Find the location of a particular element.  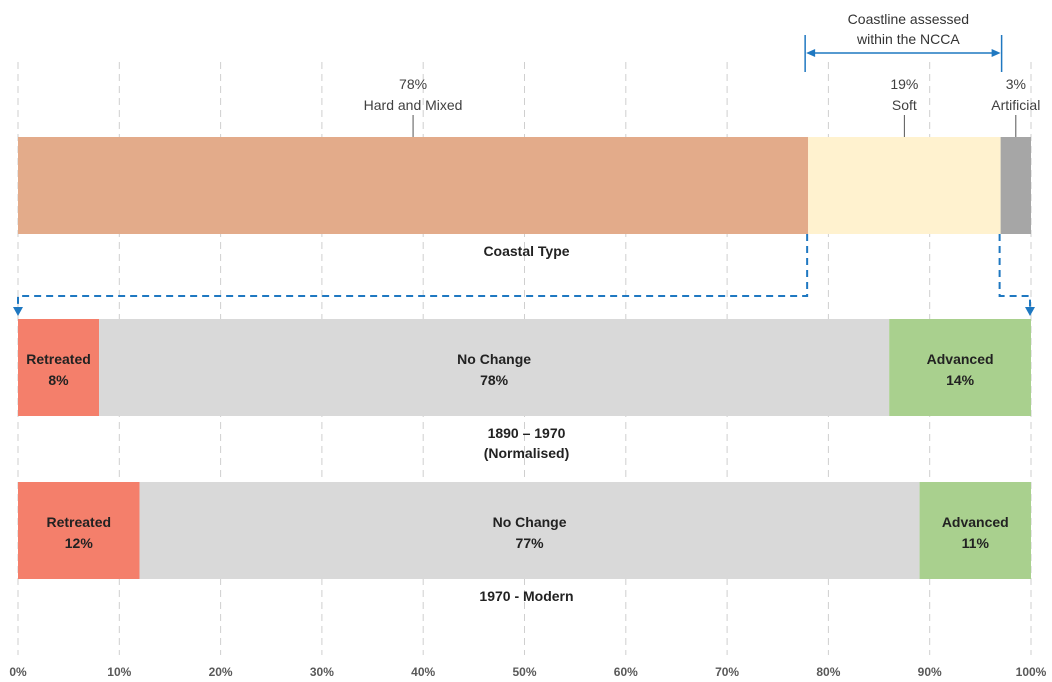

x-tick-label: 100% is located at coordinates (1031, 672).